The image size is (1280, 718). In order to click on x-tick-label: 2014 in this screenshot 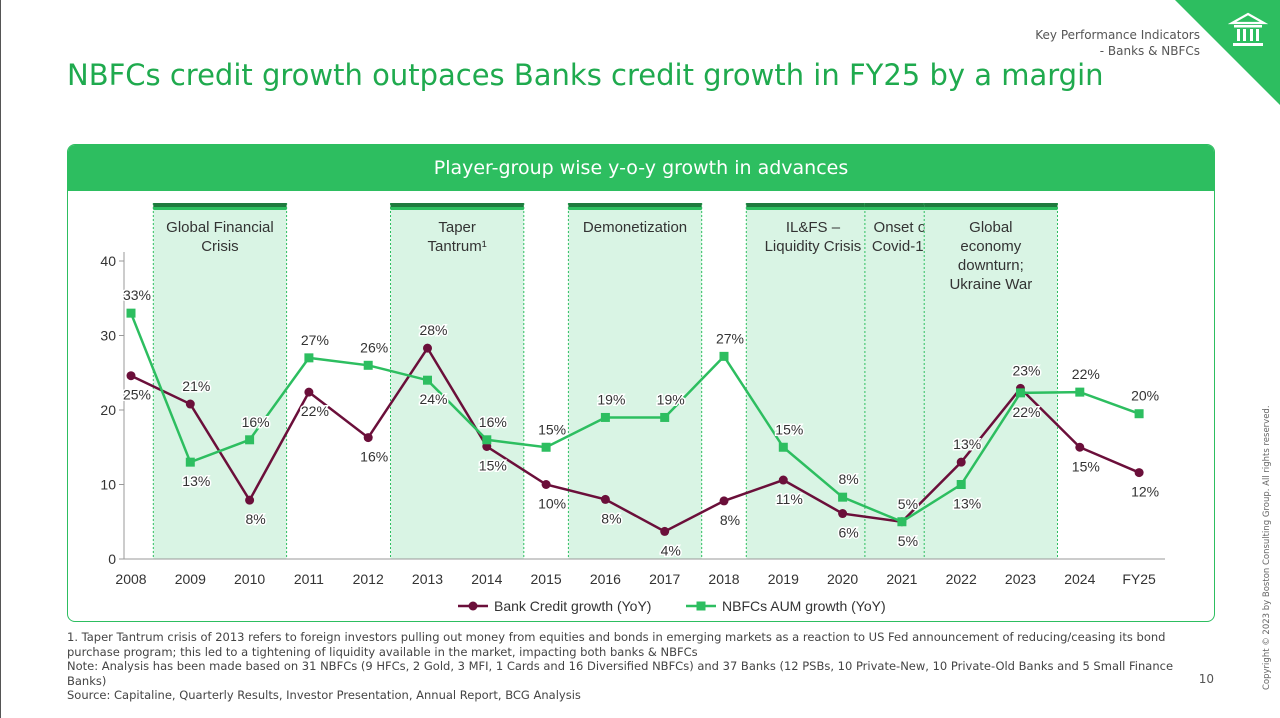, I will do `click(486, 579)`.